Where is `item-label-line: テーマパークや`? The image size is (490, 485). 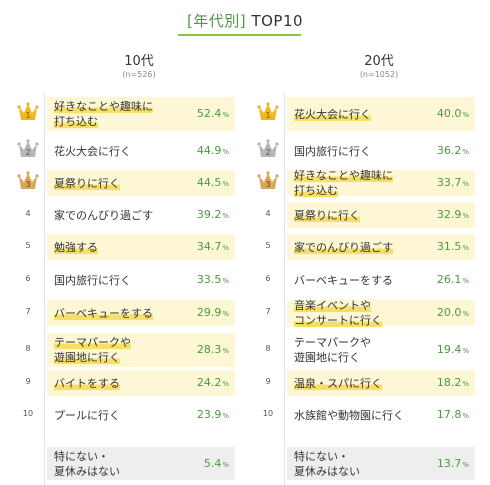 item-label-line: テーマパークや is located at coordinates (92, 342).